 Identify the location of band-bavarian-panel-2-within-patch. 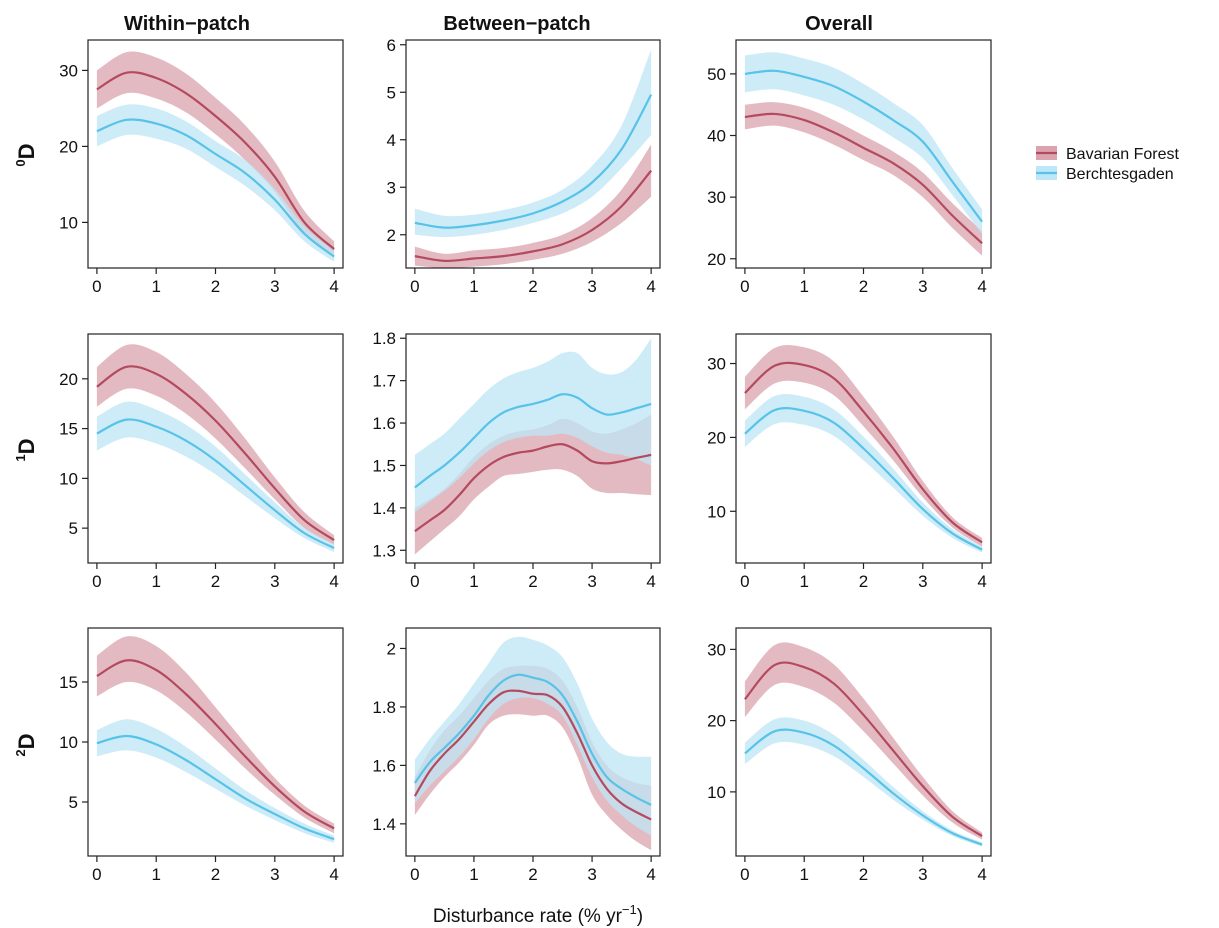
(215, 735).